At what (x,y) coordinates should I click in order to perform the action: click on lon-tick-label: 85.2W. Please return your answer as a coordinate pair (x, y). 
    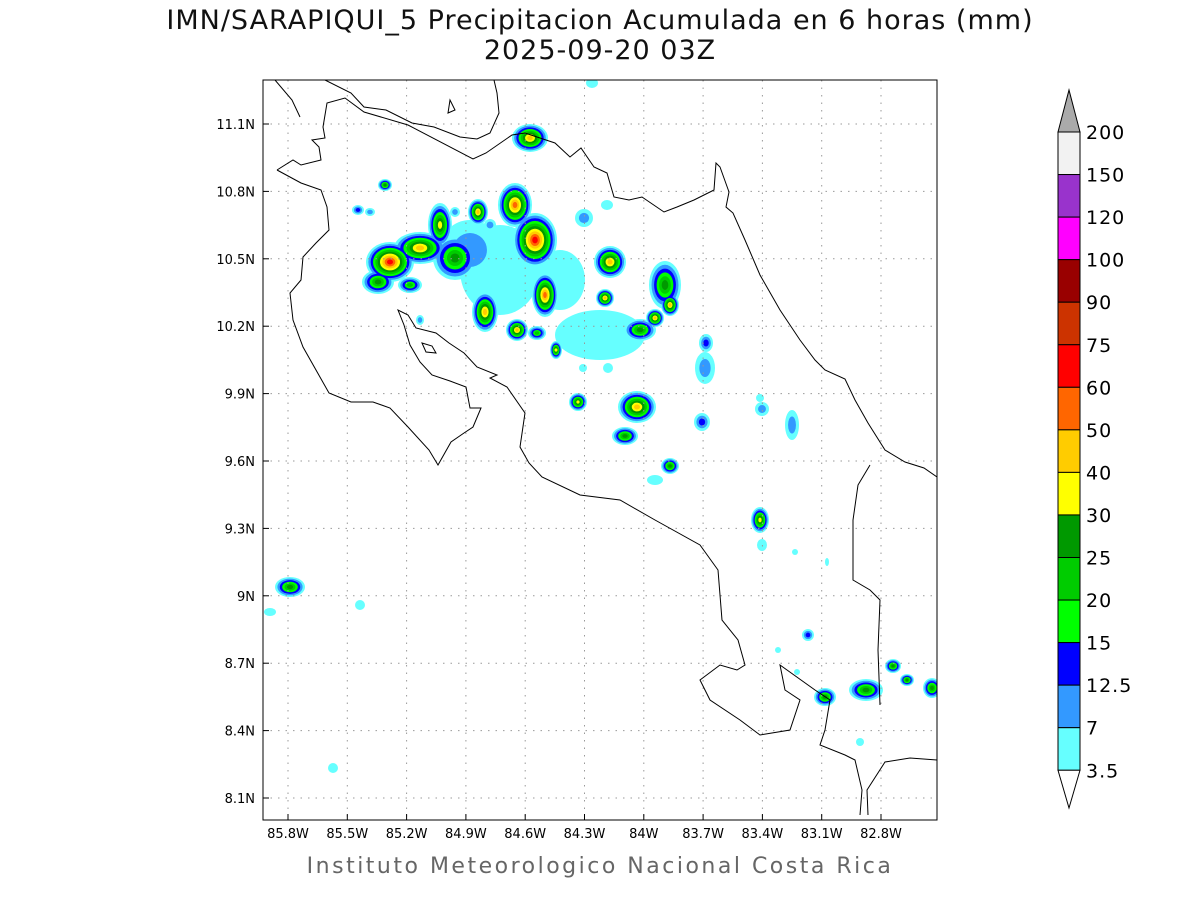
    Looking at the image, I should click on (407, 834).